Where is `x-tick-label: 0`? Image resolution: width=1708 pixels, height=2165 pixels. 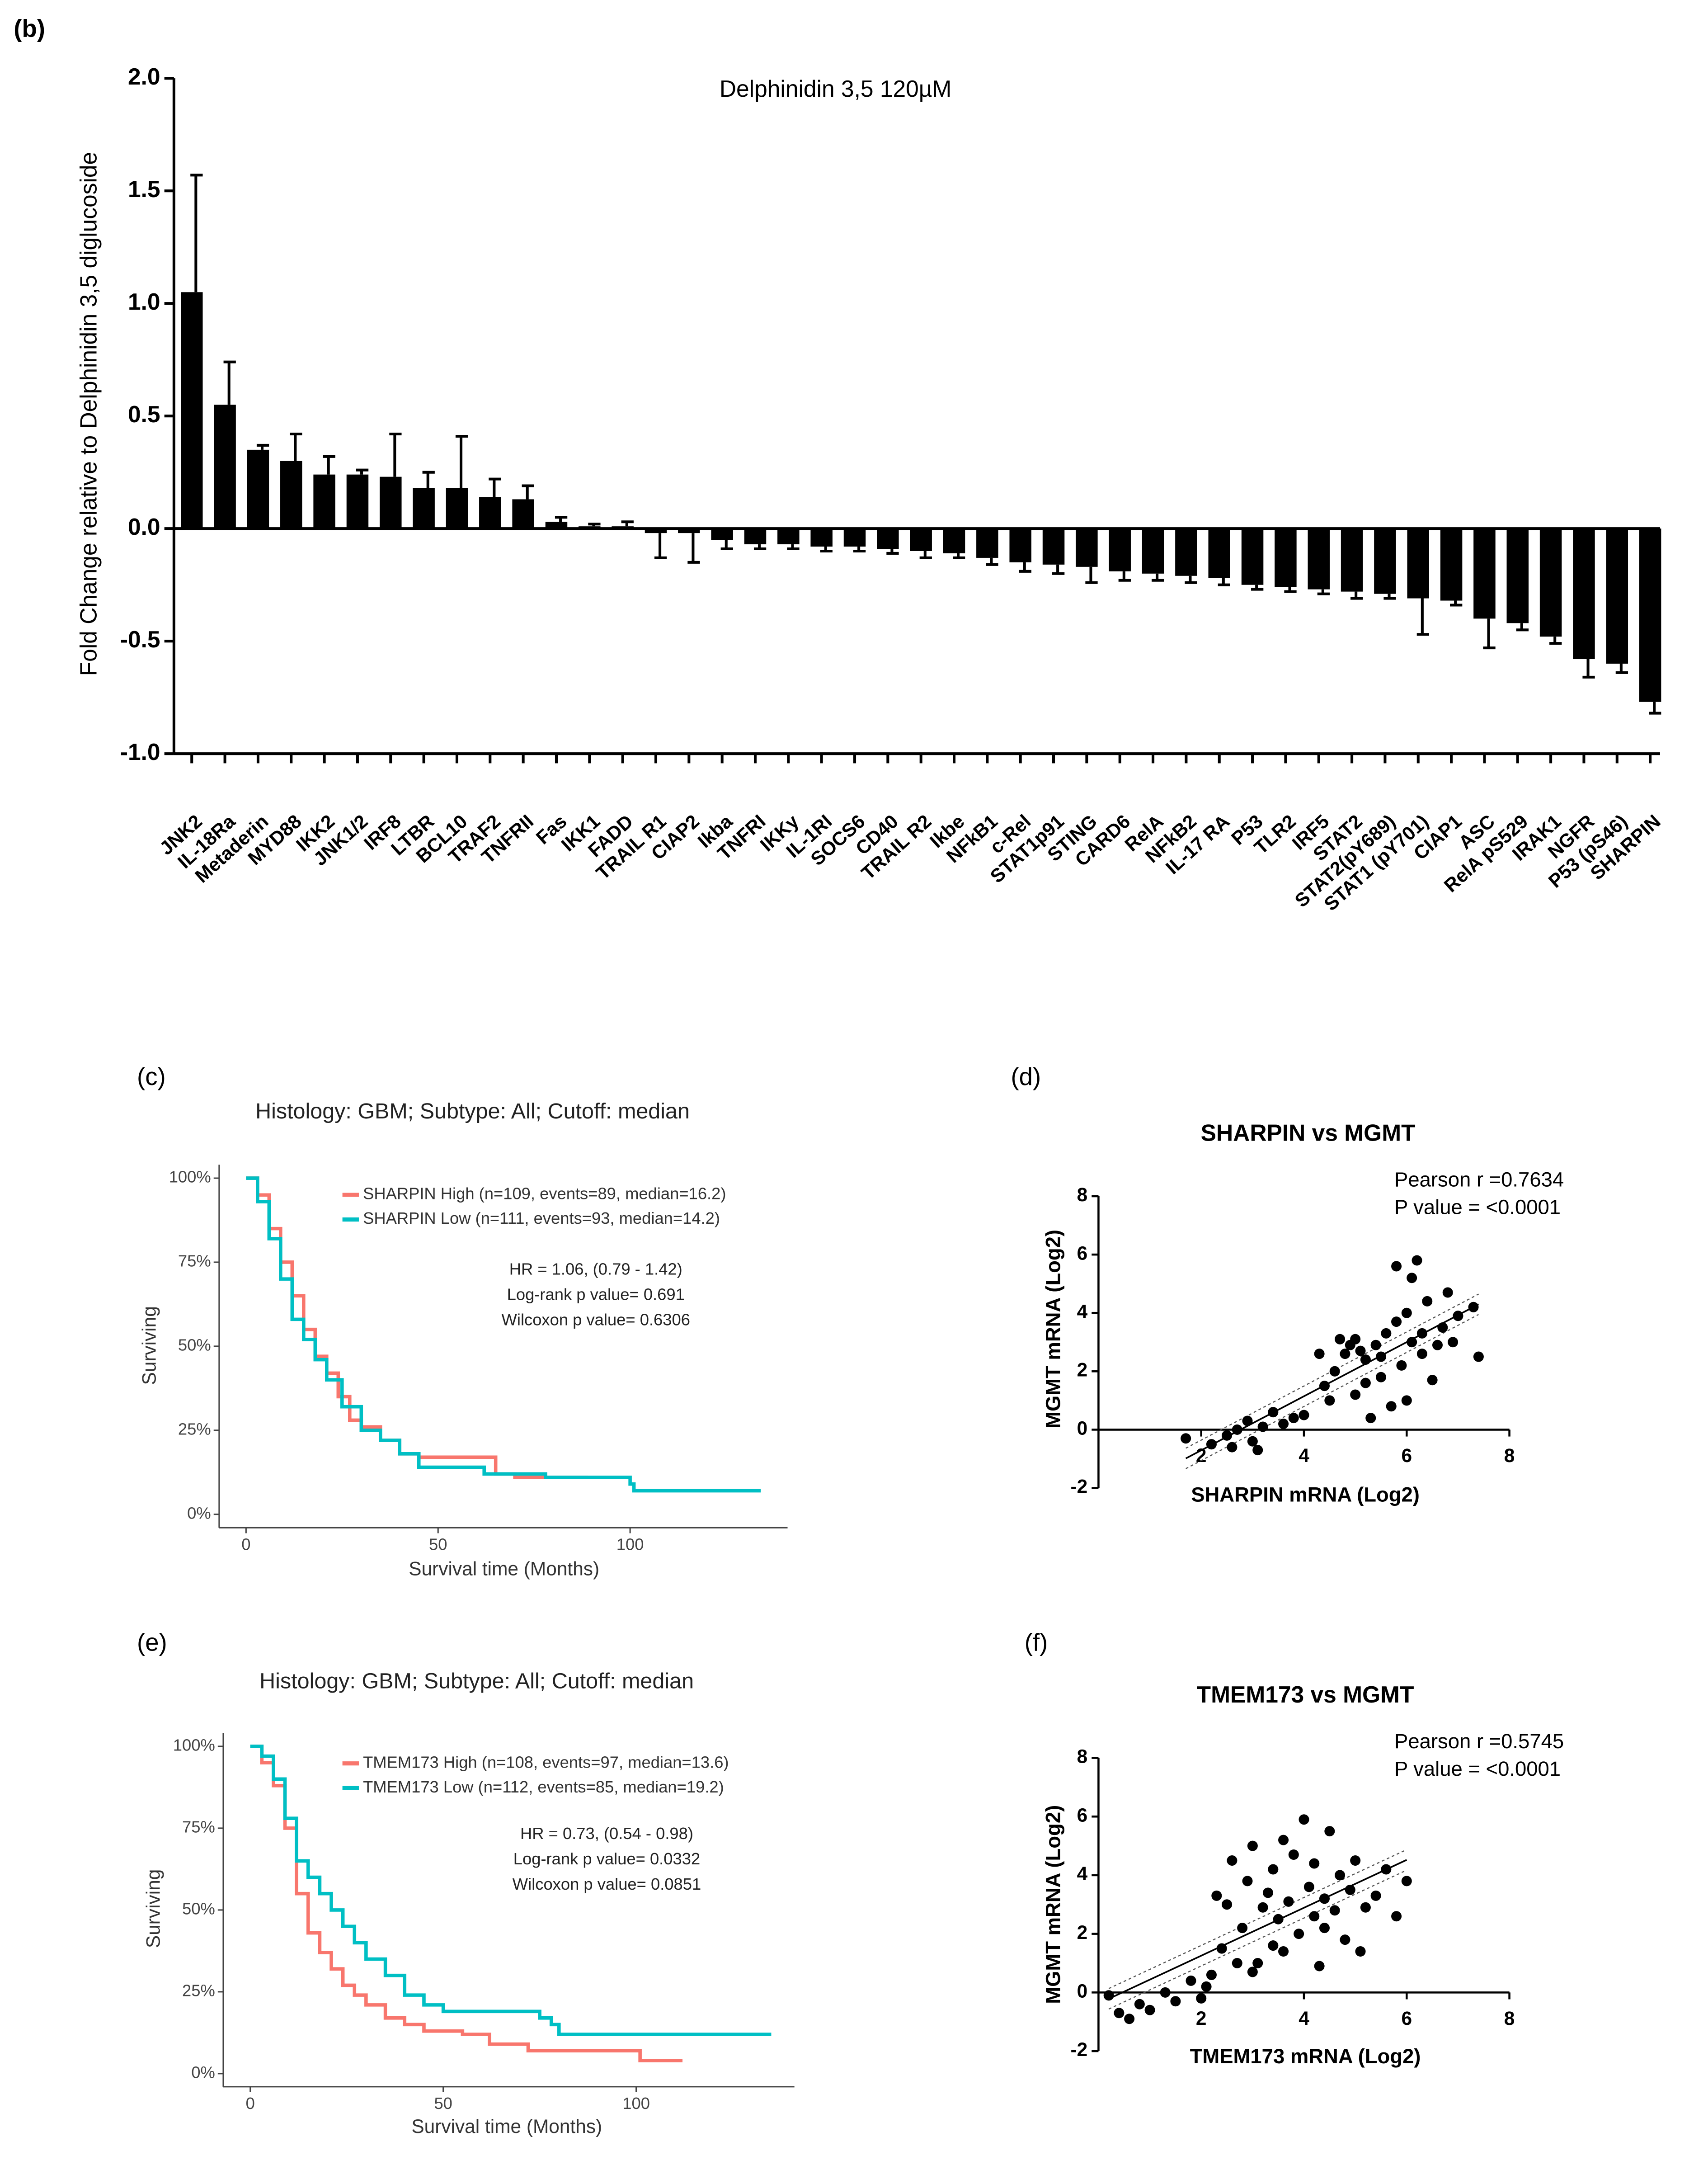
x-tick-label: 0 is located at coordinates (250, 2103).